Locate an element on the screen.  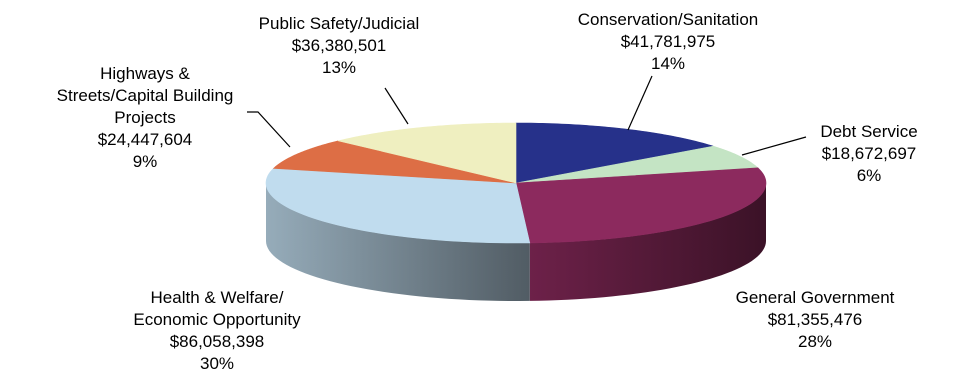
slice-label-debt-service: Debt Service $18,672,697 6% is located at coordinates (868, 153).